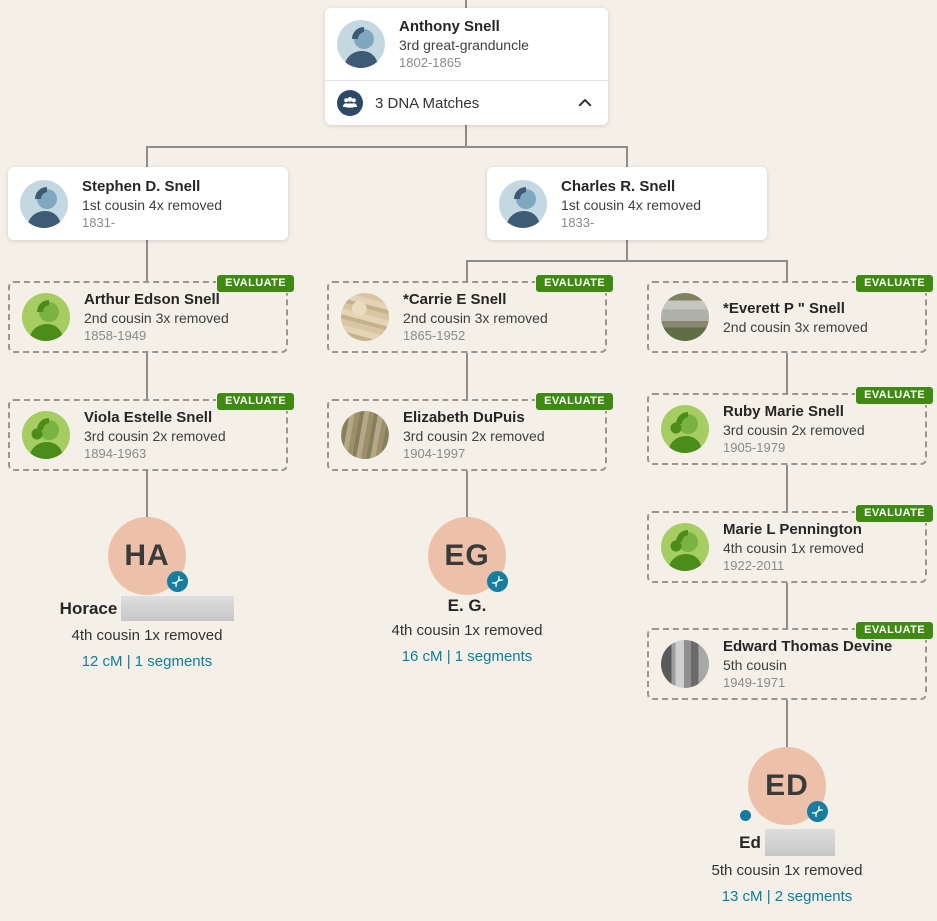  I want to click on match-name: Horace, so click(88, 608).